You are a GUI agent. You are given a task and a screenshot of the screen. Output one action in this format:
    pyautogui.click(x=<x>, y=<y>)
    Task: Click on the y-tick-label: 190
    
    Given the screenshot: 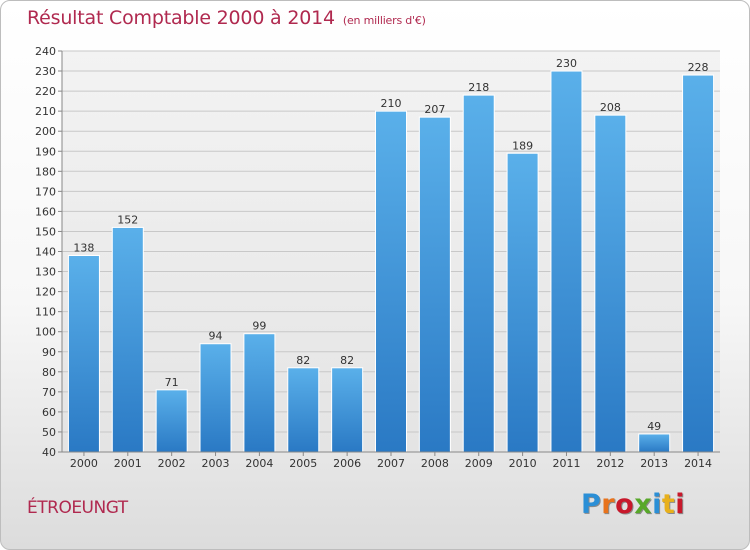 What is the action you would take?
    pyautogui.click(x=45, y=151)
    